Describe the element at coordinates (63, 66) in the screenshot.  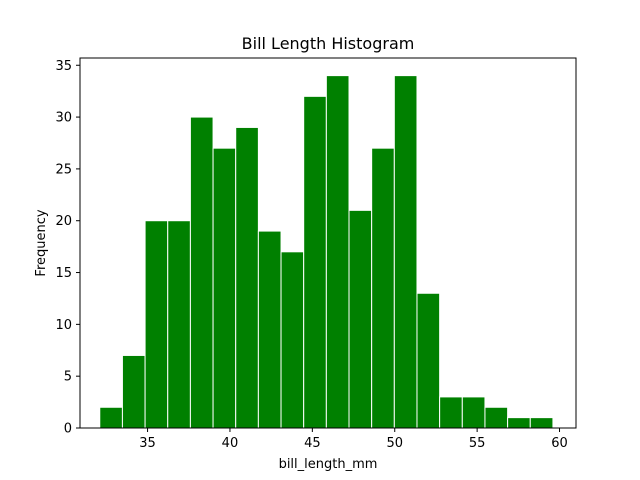
I see `y-tick-label: 35` at that location.